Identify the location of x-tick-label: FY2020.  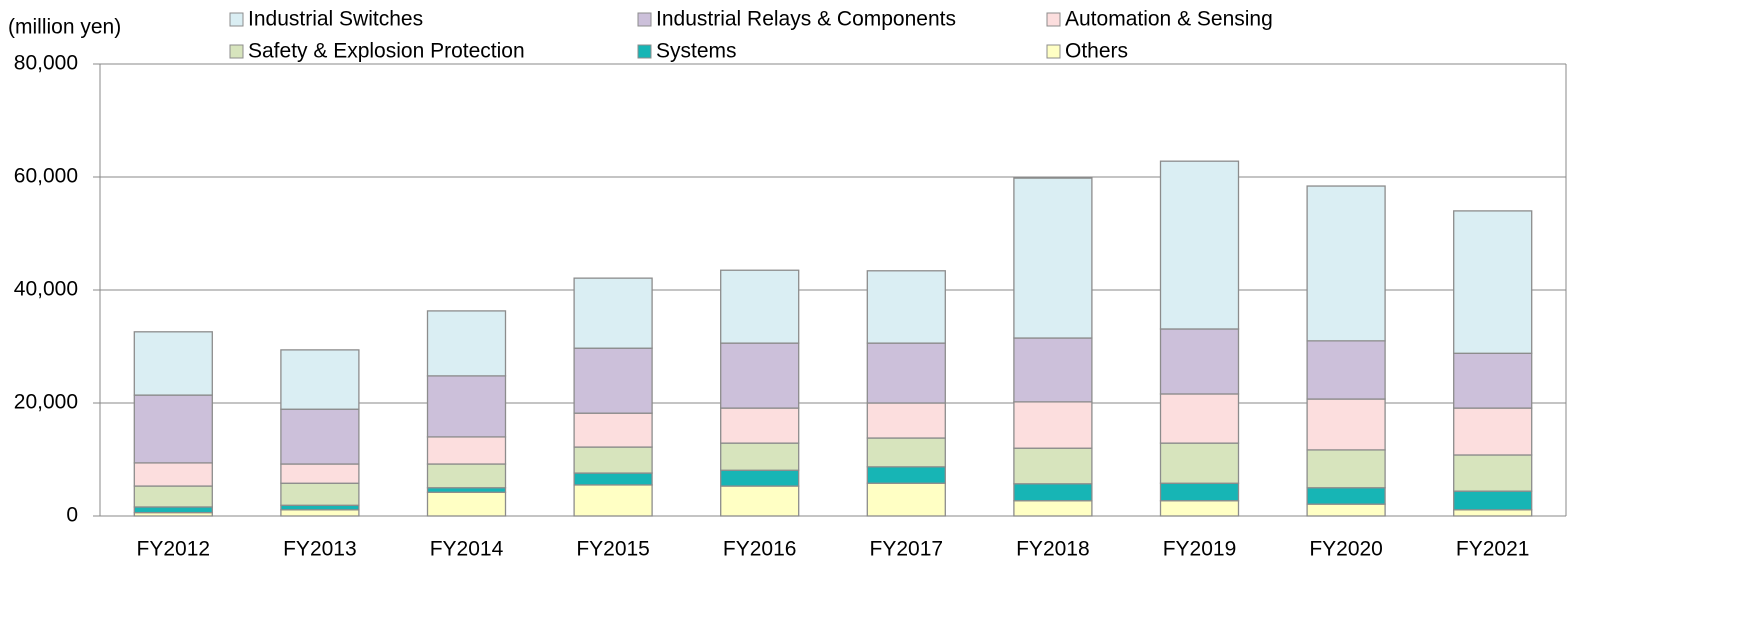
(1346, 549).